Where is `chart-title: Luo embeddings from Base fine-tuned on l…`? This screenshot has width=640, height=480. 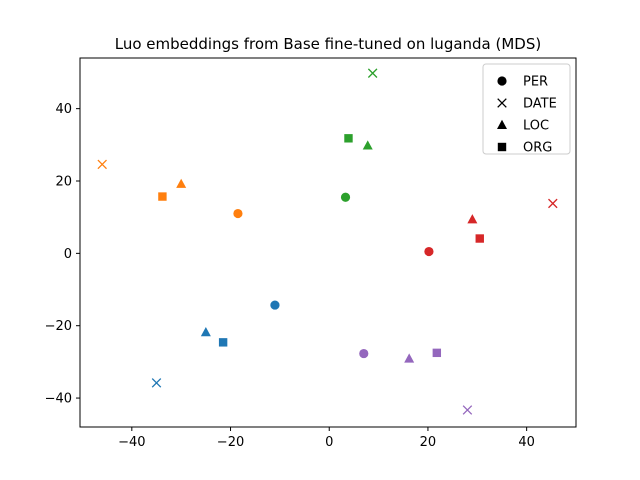
chart-title: Luo embeddings from Base fine-tuned on l… is located at coordinates (328, 44).